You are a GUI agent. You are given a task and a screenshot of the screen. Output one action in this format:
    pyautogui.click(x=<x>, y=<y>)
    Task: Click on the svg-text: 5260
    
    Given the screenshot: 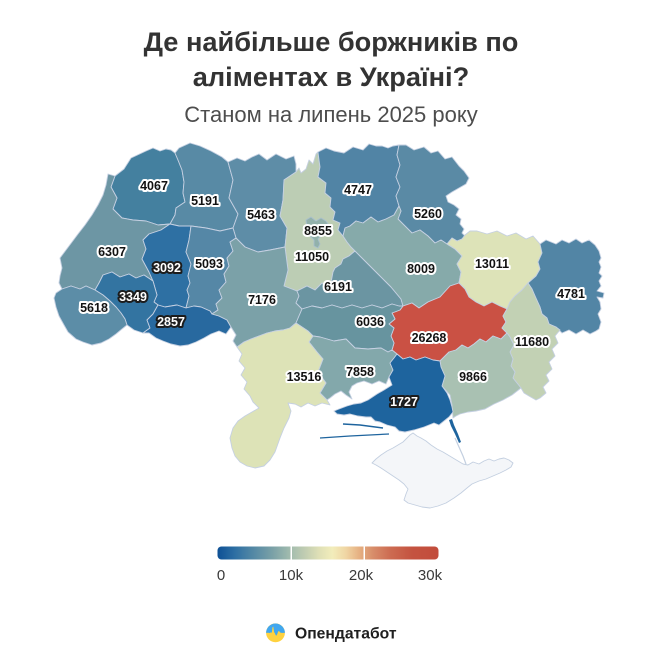 What is the action you would take?
    pyautogui.click(x=428, y=214)
    